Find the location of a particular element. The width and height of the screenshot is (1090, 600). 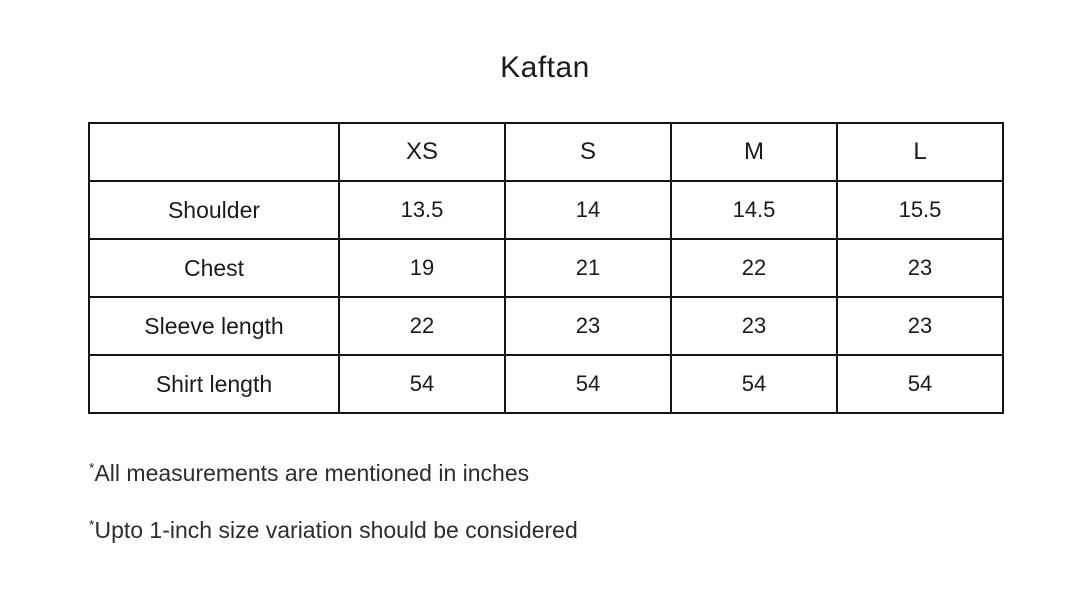

table-row: Shoulder 13.5 14 14.5 15.5 is located at coordinates (546, 210).